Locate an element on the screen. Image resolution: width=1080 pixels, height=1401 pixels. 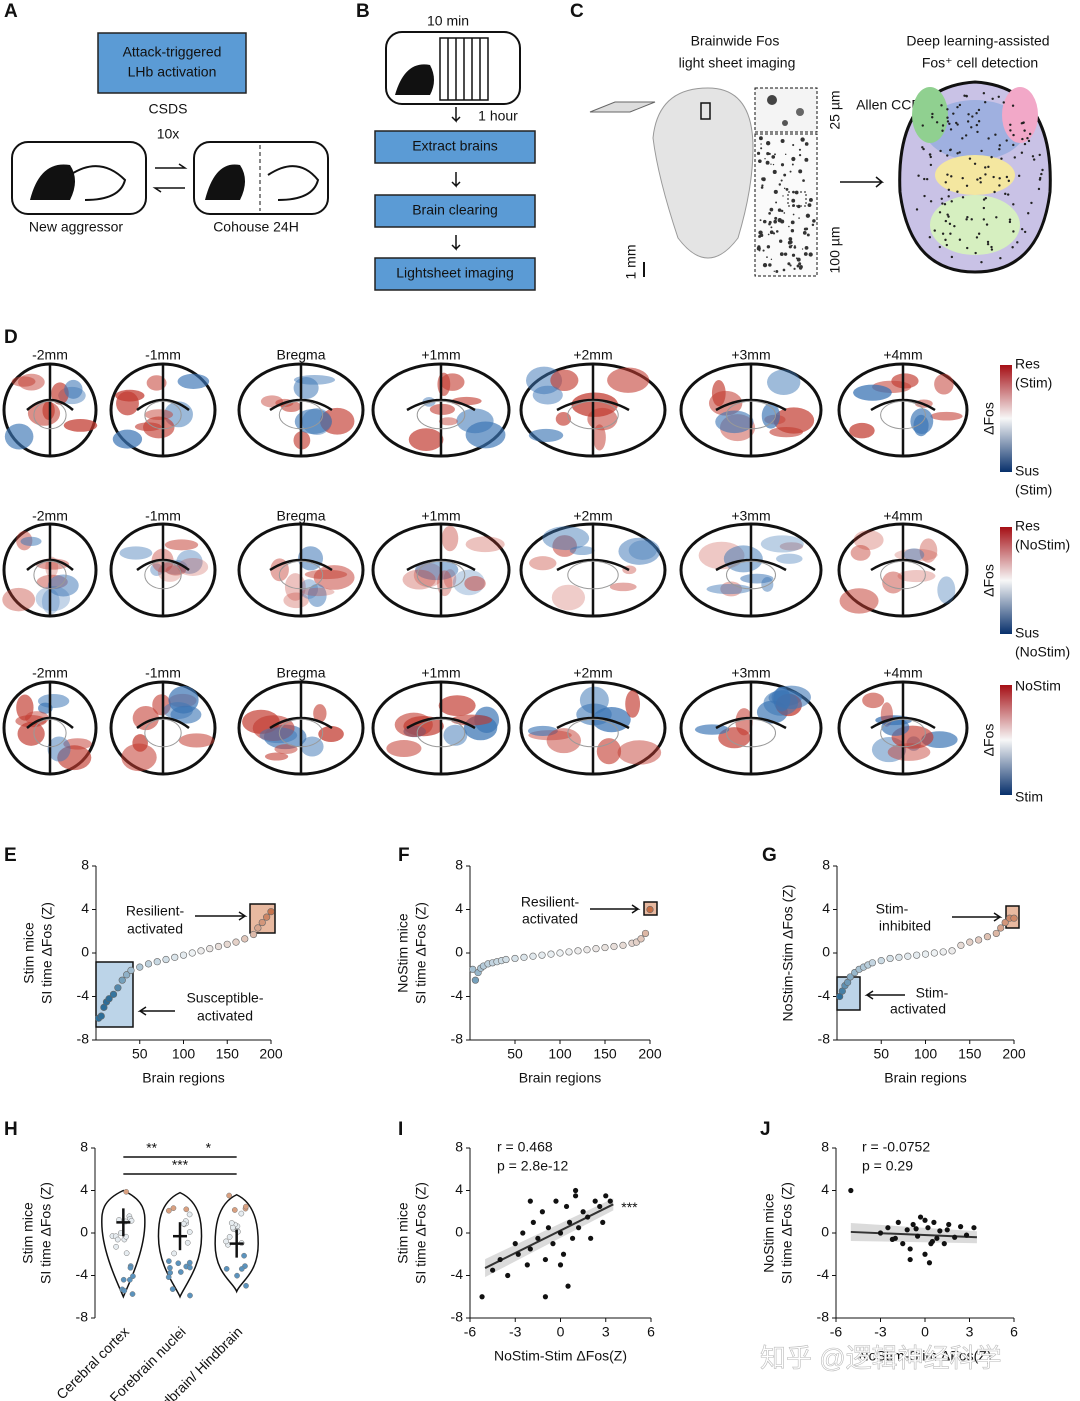
section-label: -2mm is located at coordinates (50, 355).